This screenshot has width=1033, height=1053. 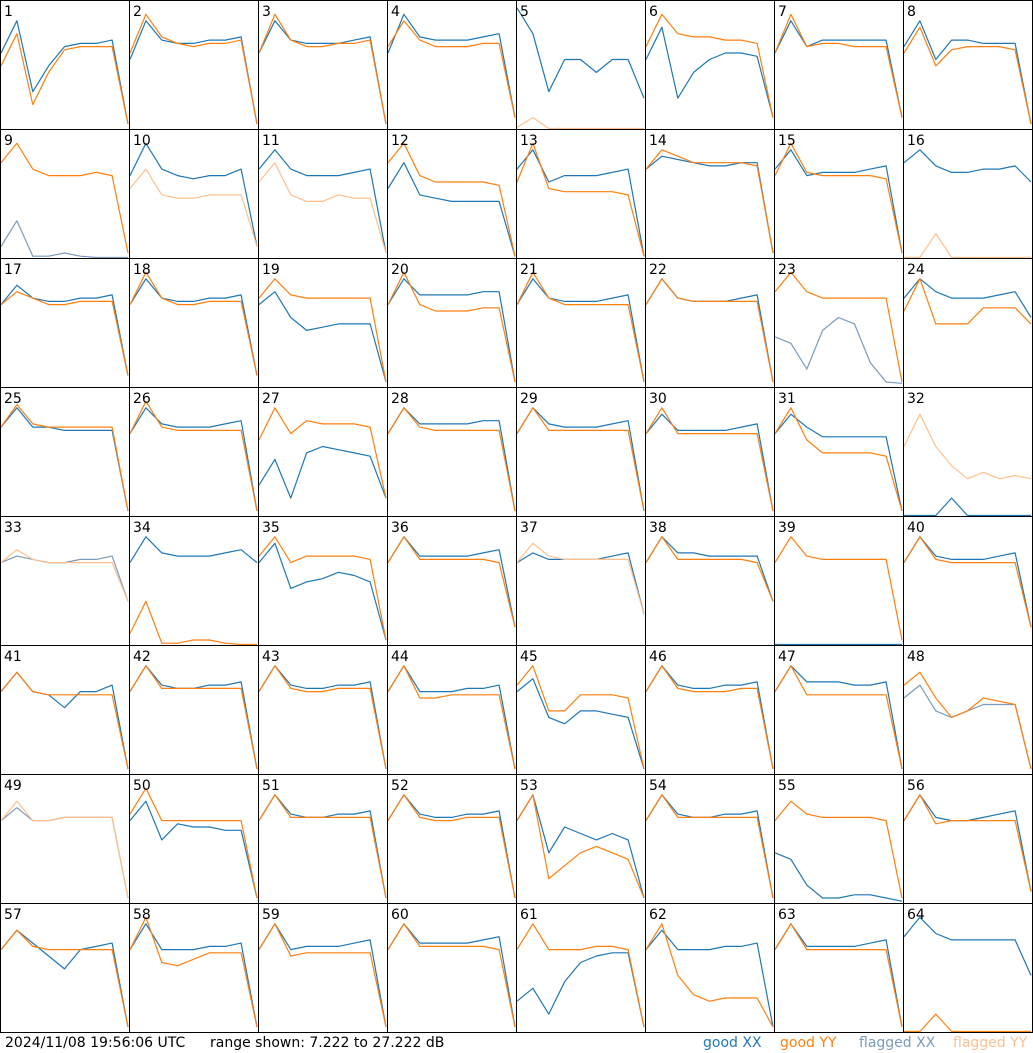 I want to click on panel-label: 45, so click(x=529, y=657).